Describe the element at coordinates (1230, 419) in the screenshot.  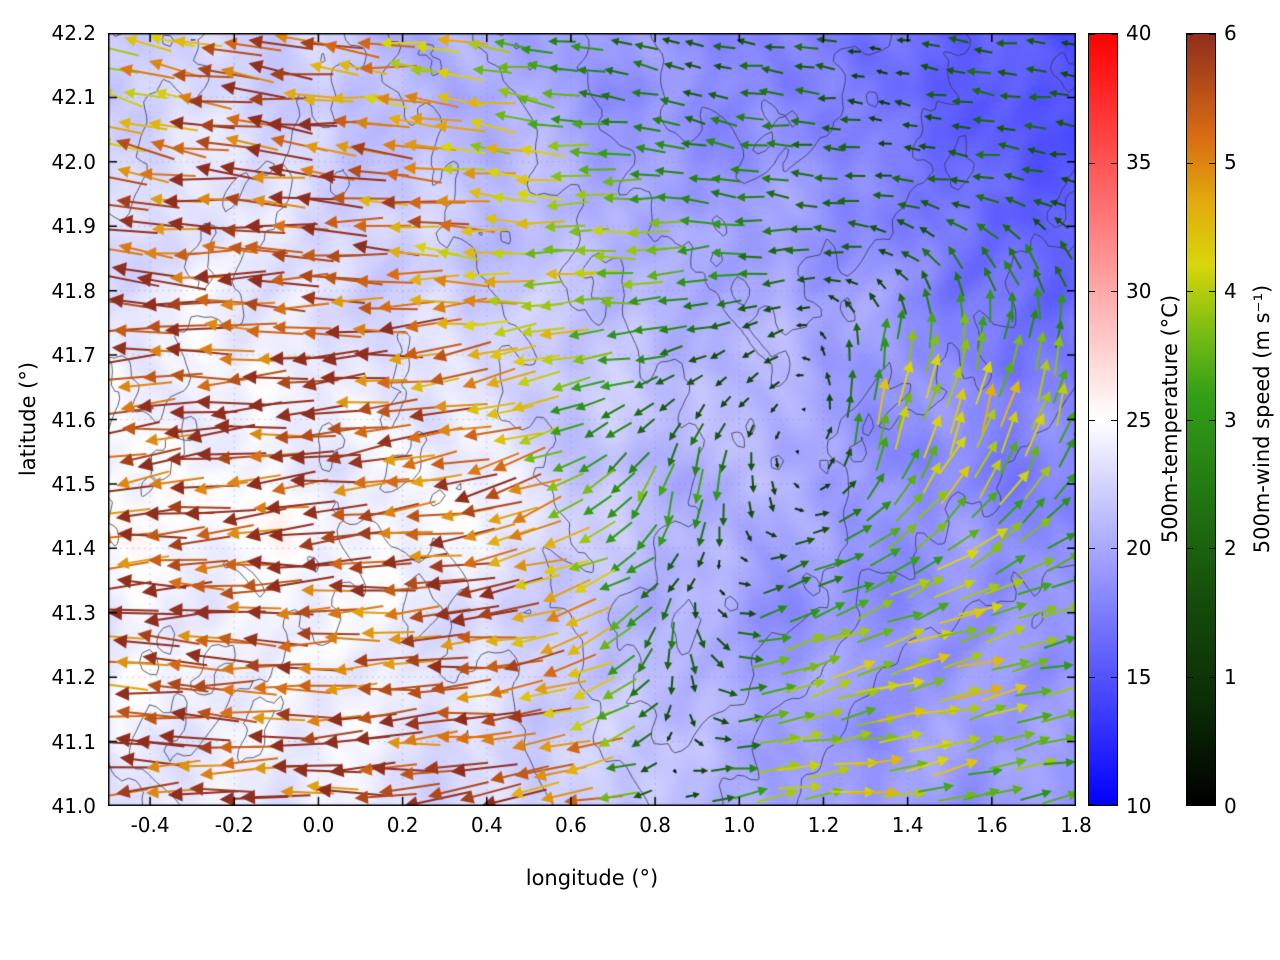
I see `windspeed-tick-label: 3` at that location.